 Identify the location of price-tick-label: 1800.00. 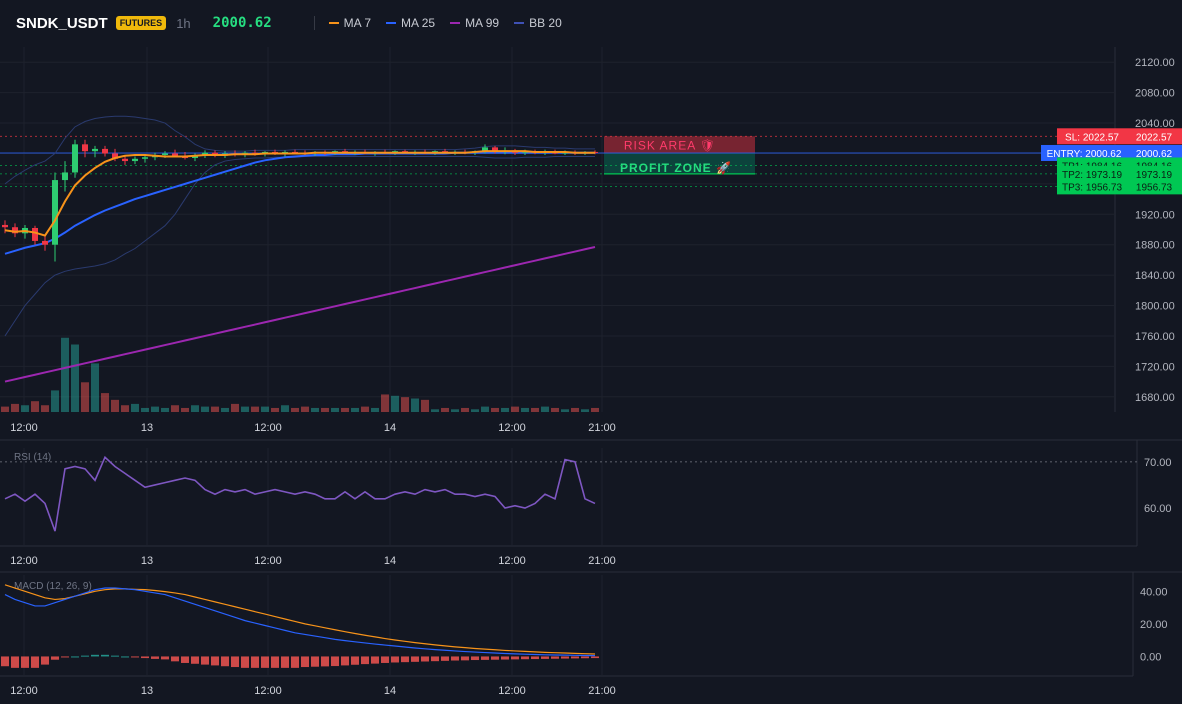
(1155, 307).